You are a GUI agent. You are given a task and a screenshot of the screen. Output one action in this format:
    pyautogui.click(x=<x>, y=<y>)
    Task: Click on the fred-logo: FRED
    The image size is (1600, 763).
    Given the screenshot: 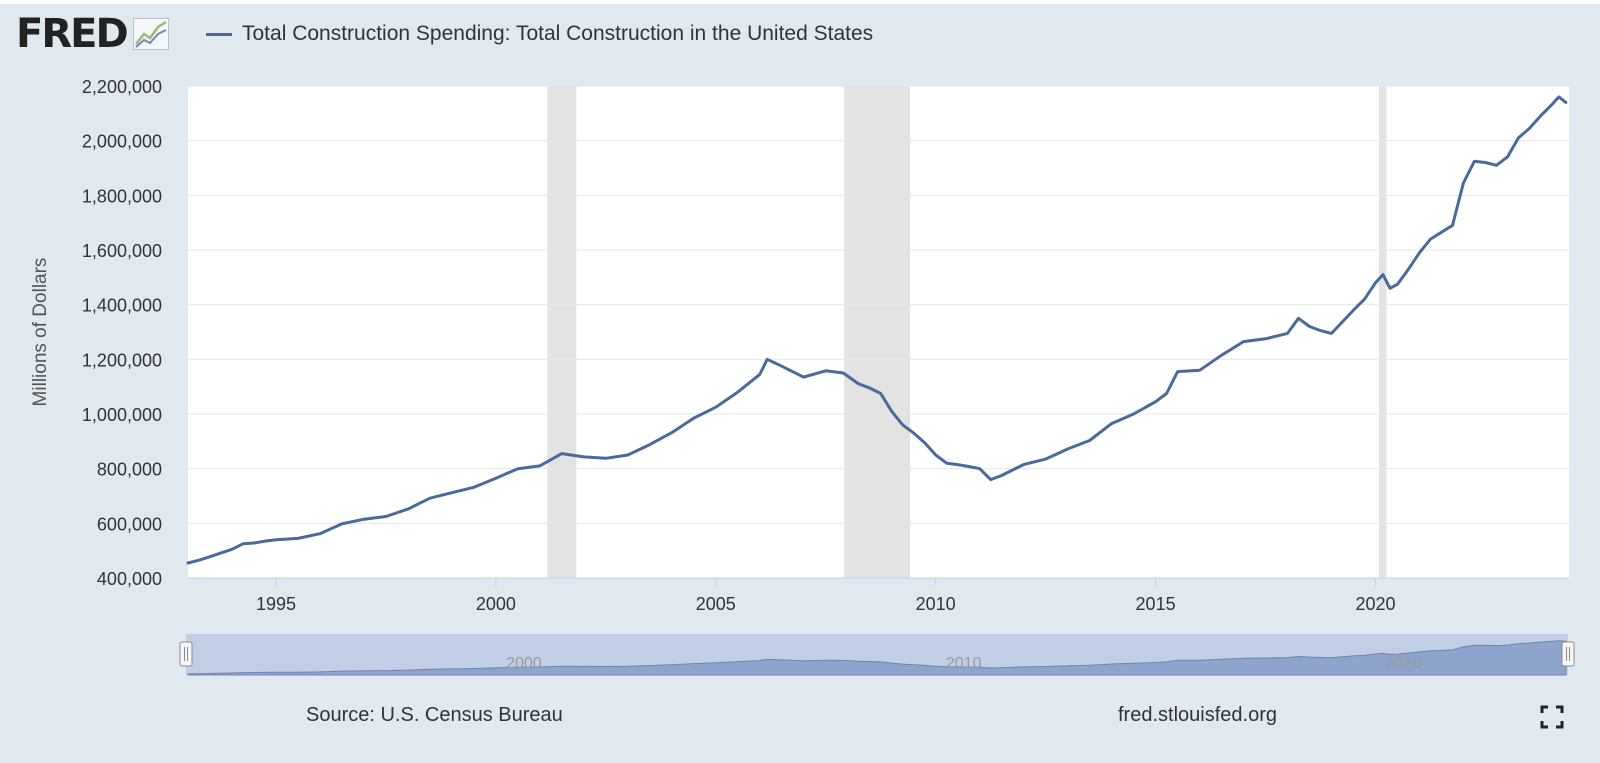 What is the action you would take?
    pyautogui.click(x=92, y=34)
    